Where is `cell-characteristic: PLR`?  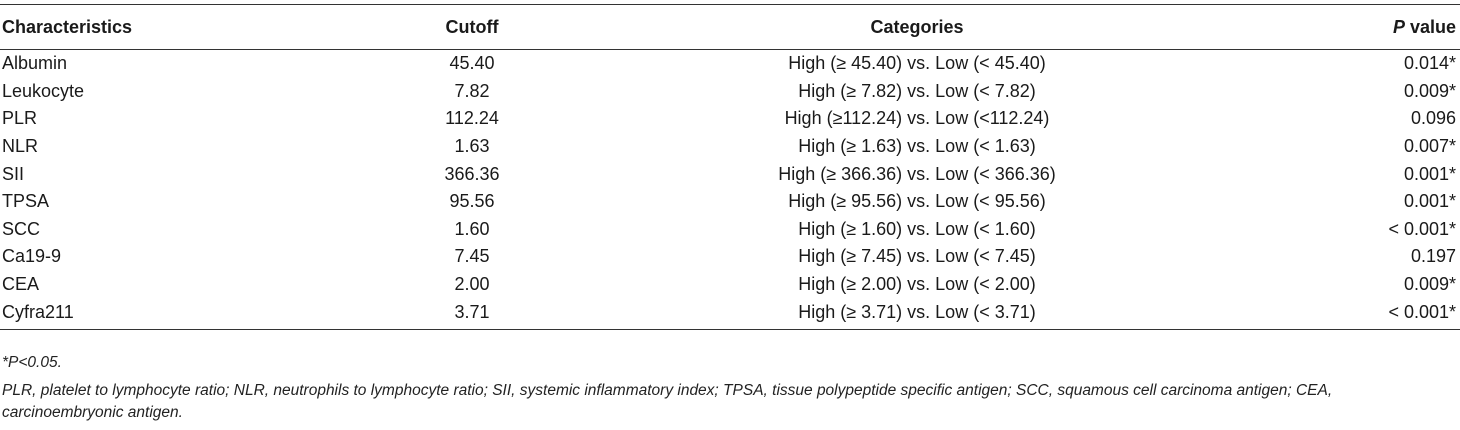 cell-characteristic: PLR is located at coordinates (20, 118).